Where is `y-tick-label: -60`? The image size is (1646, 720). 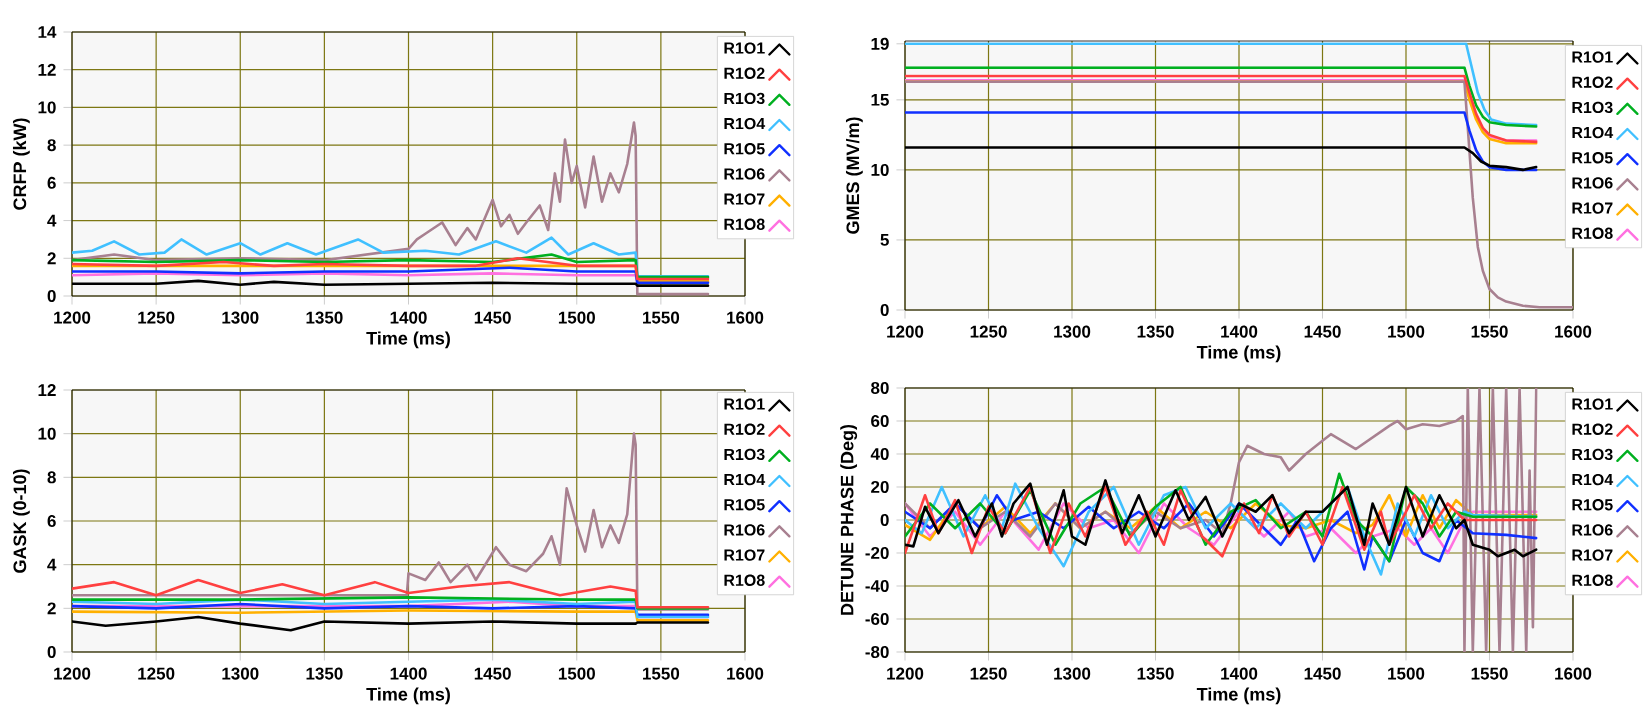 y-tick-label: -60 is located at coordinates (877, 619).